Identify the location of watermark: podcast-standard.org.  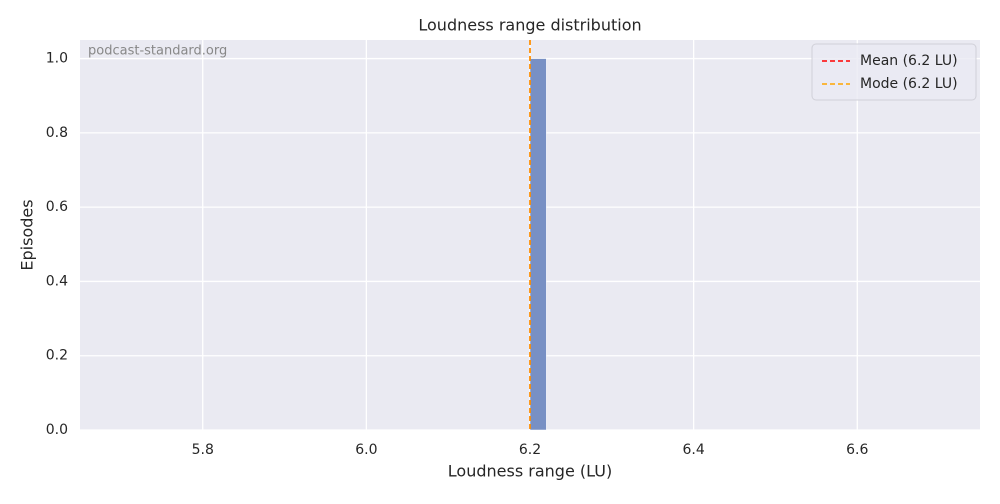
(157, 51).